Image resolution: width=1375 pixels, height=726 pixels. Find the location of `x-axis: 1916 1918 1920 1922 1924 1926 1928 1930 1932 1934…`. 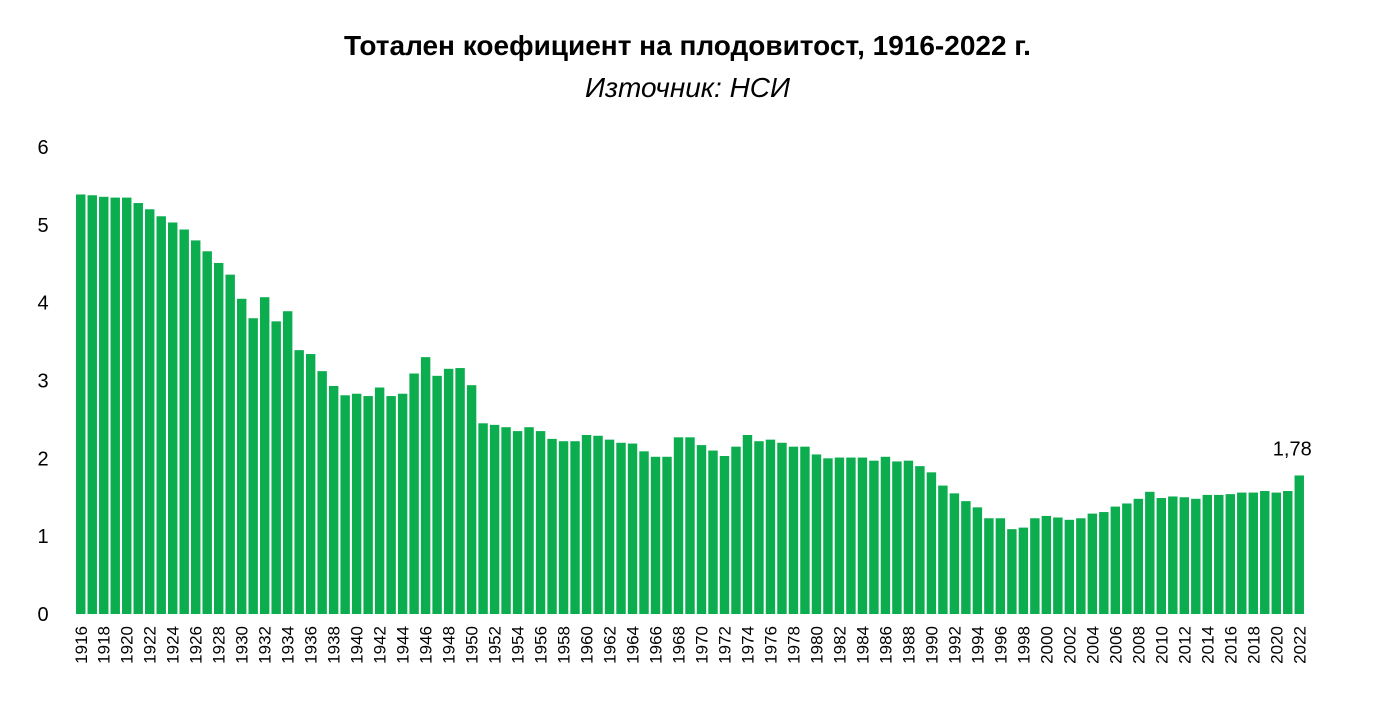

x-axis: 1916 1918 1920 1922 1924 1926 1928 1930 1932 1934… is located at coordinates (691, 645).